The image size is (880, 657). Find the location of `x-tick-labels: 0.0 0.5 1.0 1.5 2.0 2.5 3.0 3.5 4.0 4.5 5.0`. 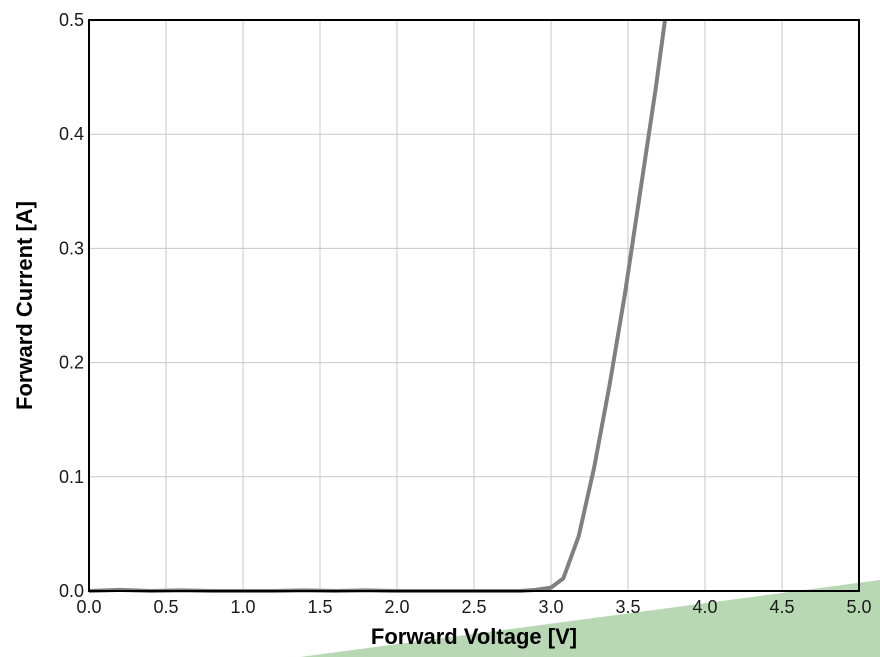

x-tick-labels: 0.0 0.5 1.0 1.5 2.0 2.5 3.0 3.5 4.0 4.5 5.0 is located at coordinates (473, 607).